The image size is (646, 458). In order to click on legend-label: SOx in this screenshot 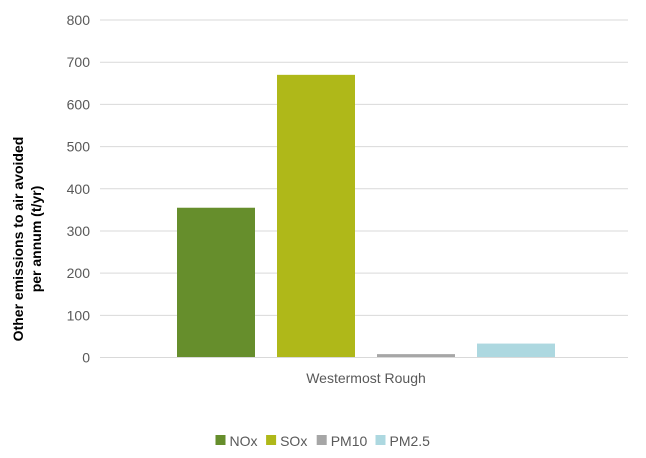, I will do `click(293, 441)`.